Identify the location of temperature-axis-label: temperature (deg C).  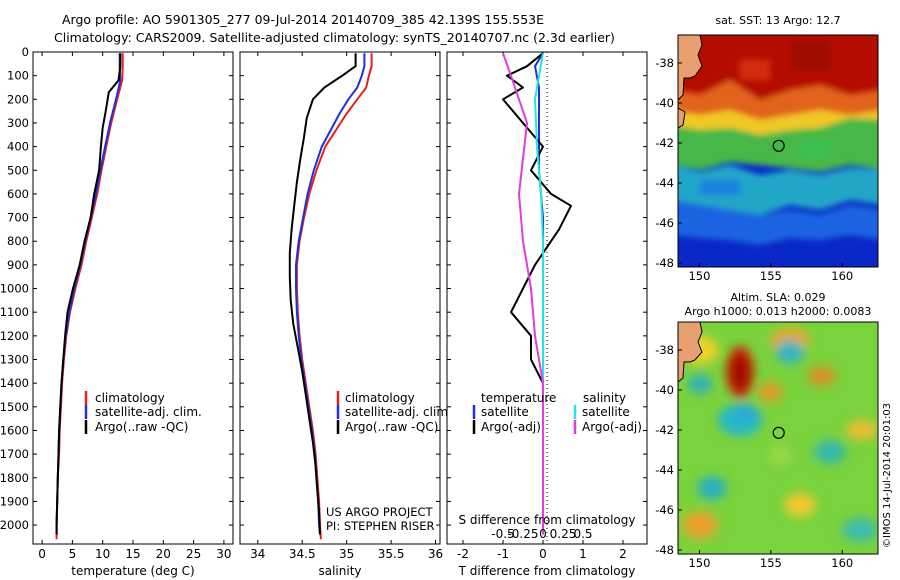
(132, 571).